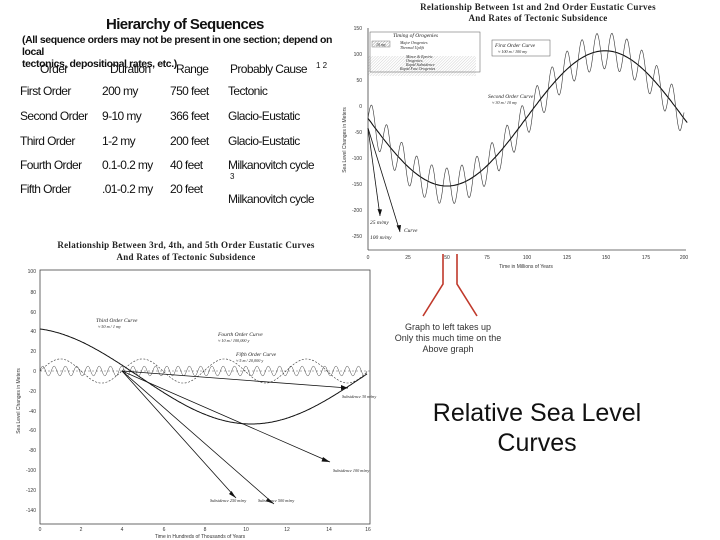 Image resolution: width=720 pixels, height=540 pixels. I want to click on bracket-line-right, so click(467, 285).